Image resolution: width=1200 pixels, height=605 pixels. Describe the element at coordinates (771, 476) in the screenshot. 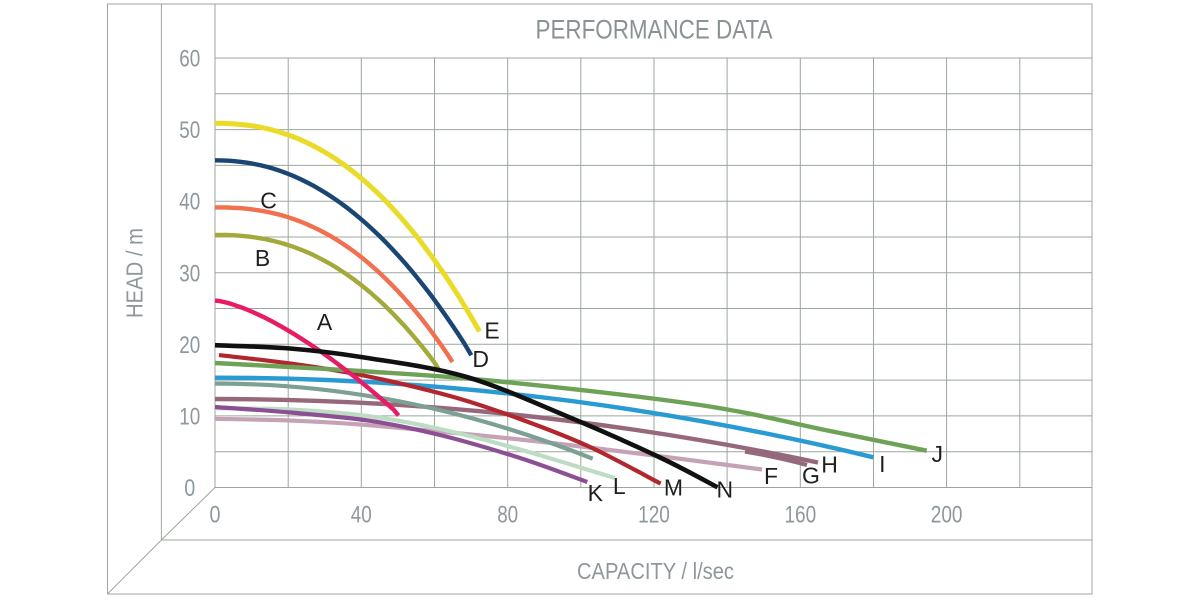

I see `svg-text: F` at that location.